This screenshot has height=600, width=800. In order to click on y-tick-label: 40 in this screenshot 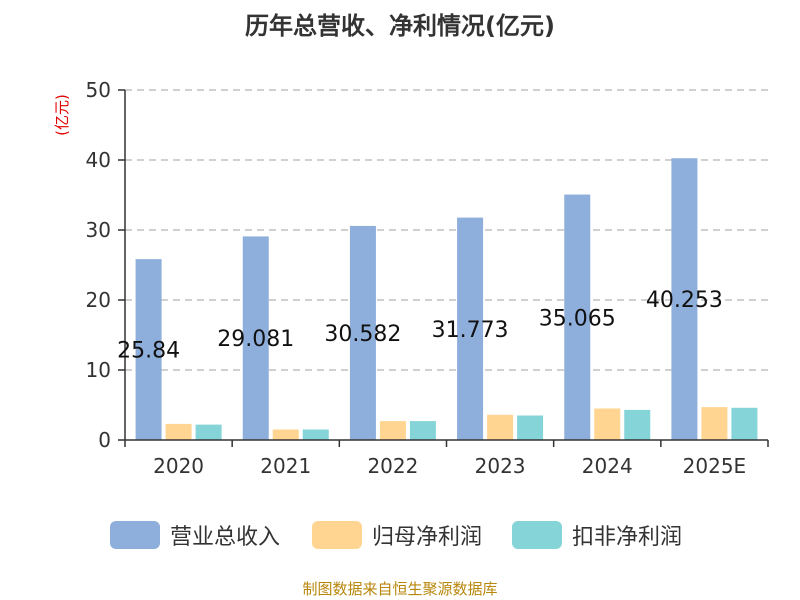, I will do `click(98, 160)`.